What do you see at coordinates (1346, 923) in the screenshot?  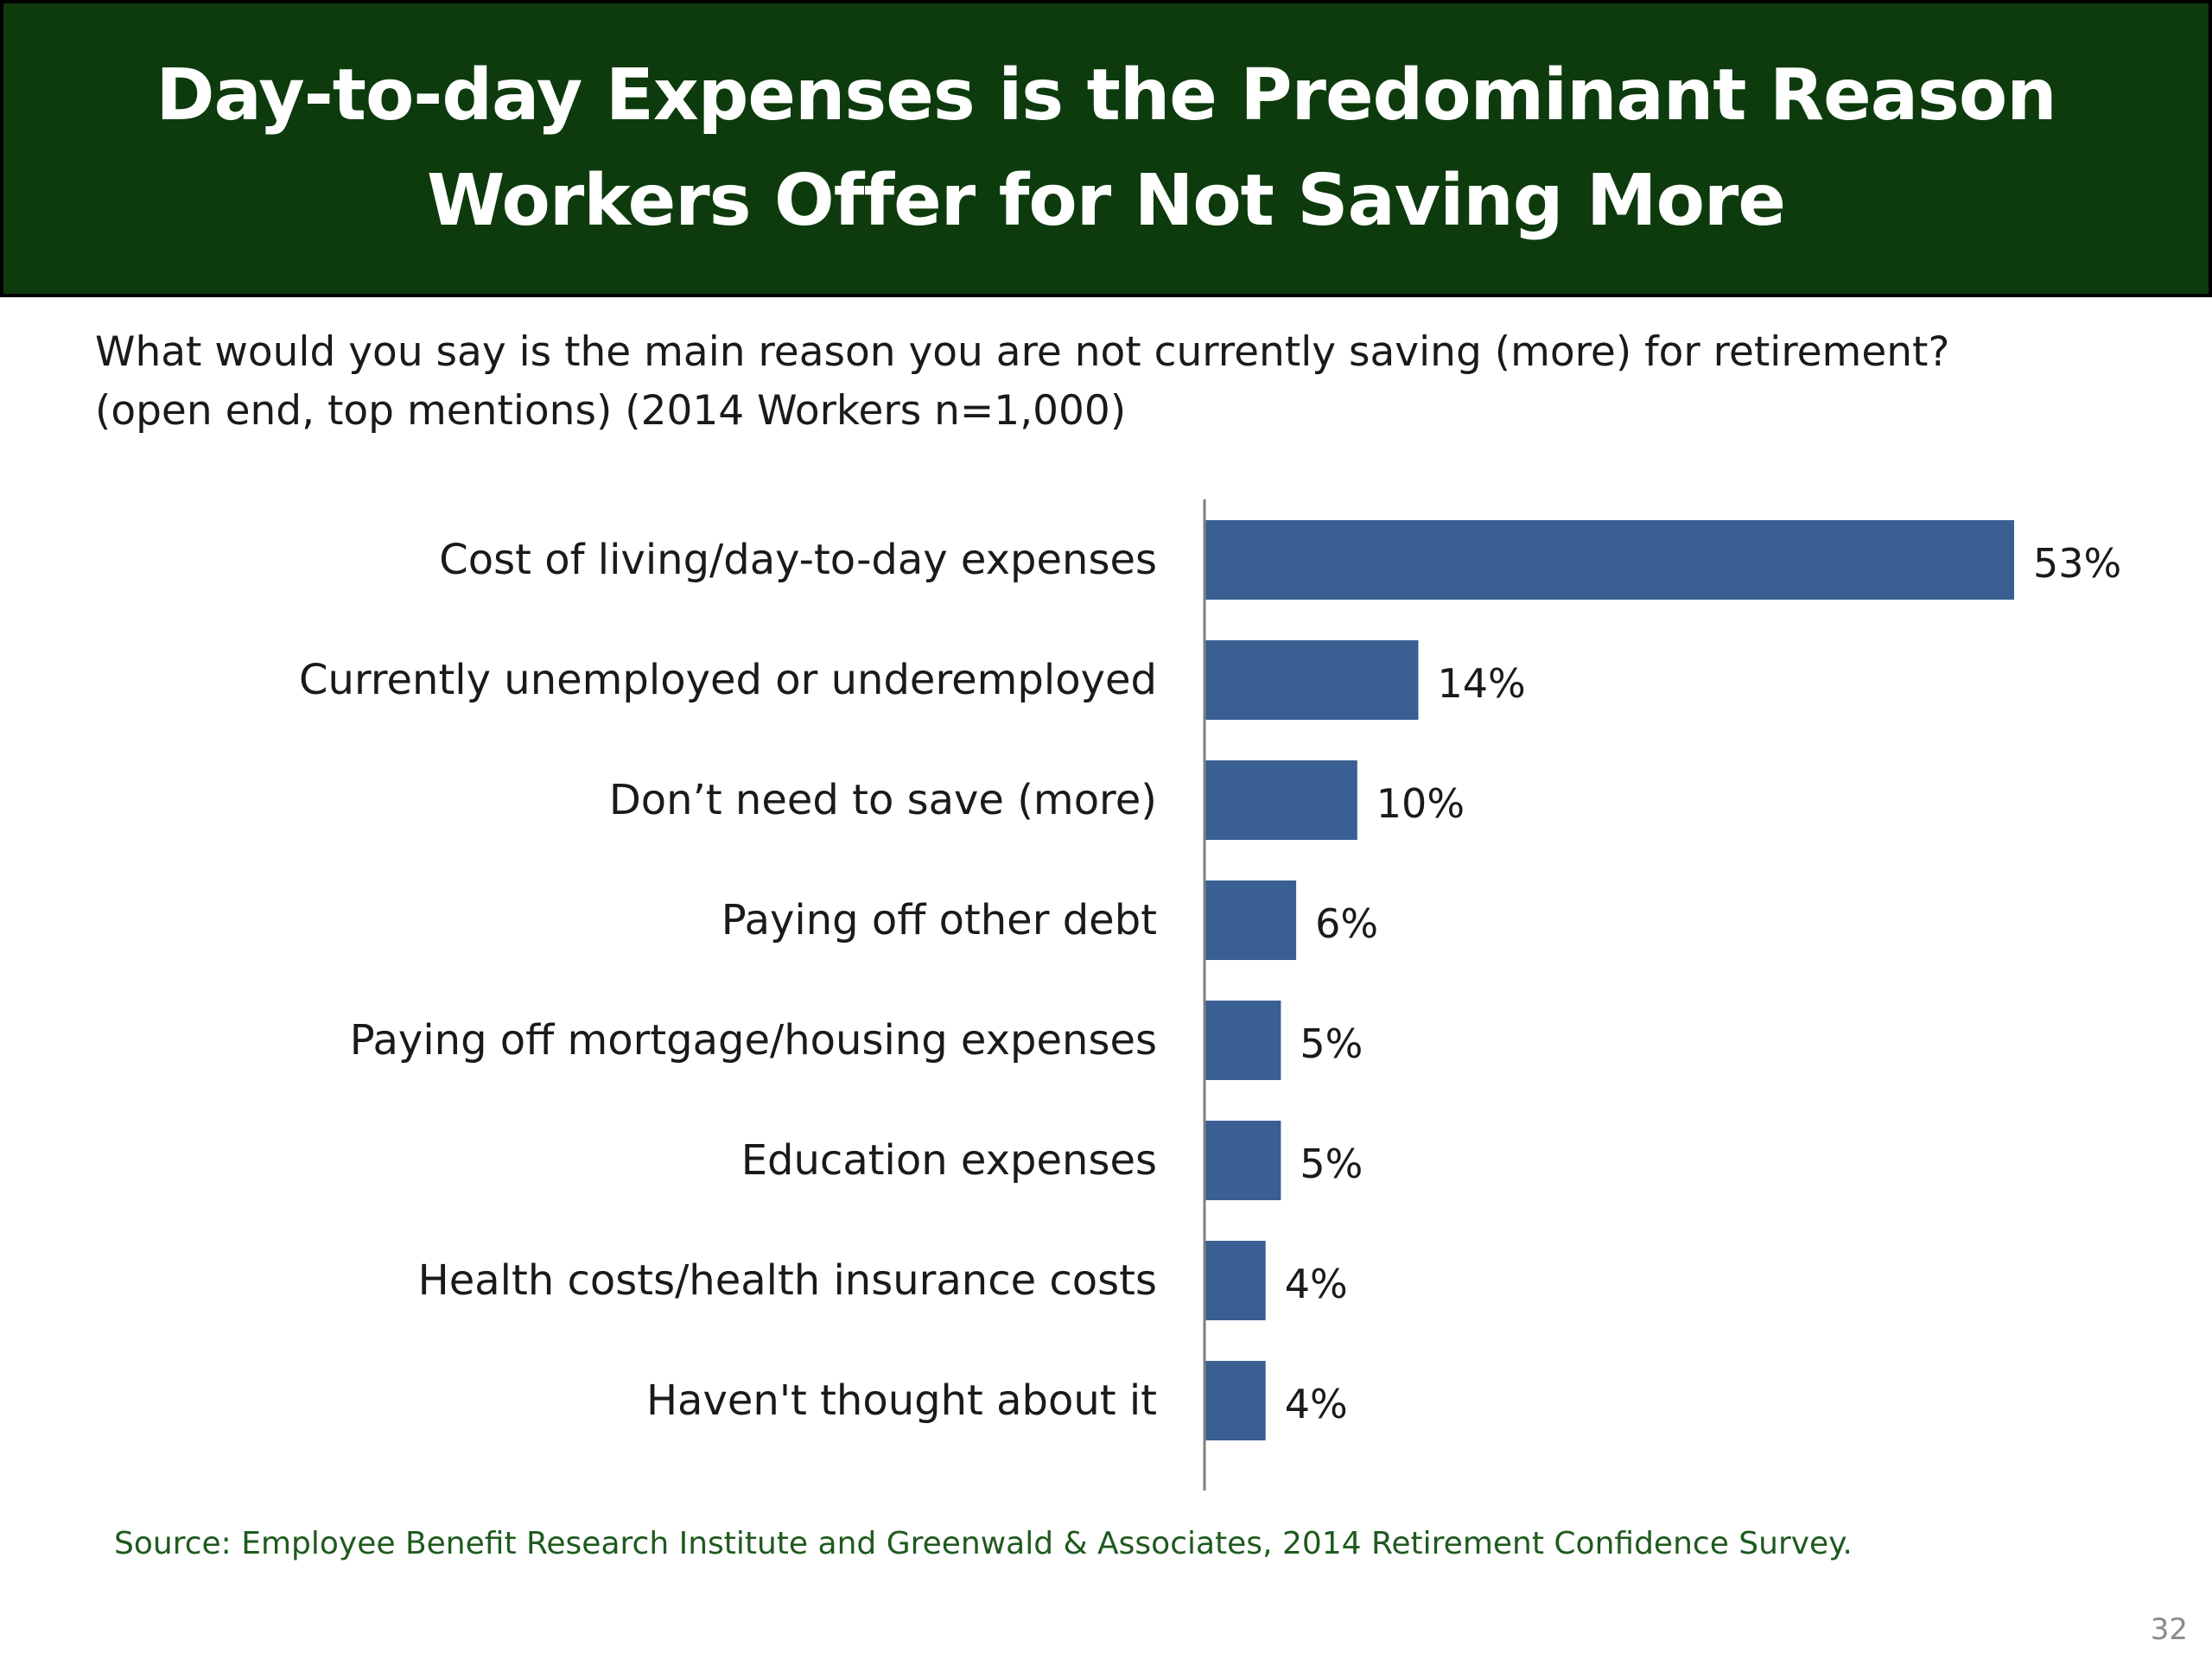 I see `value-label: 6%` at bounding box center [1346, 923].